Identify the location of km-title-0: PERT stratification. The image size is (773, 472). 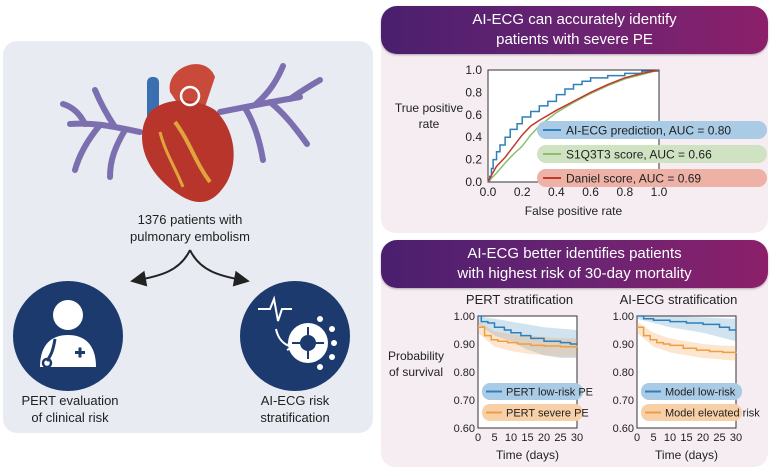
(519, 299).